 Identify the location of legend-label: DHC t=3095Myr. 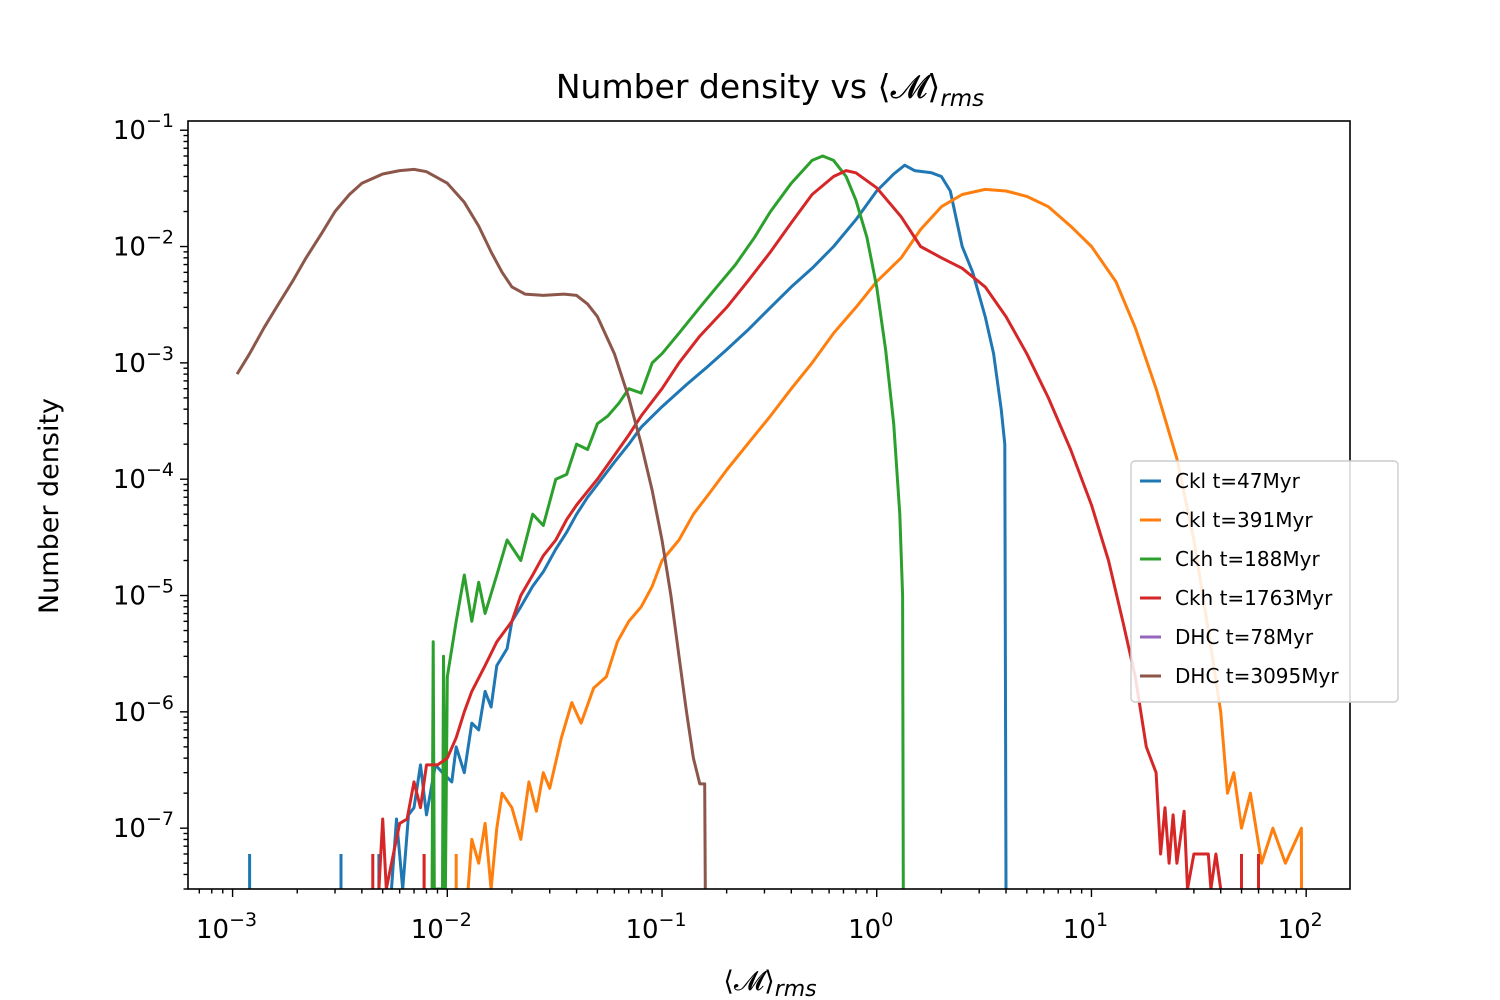
(1257, 676).